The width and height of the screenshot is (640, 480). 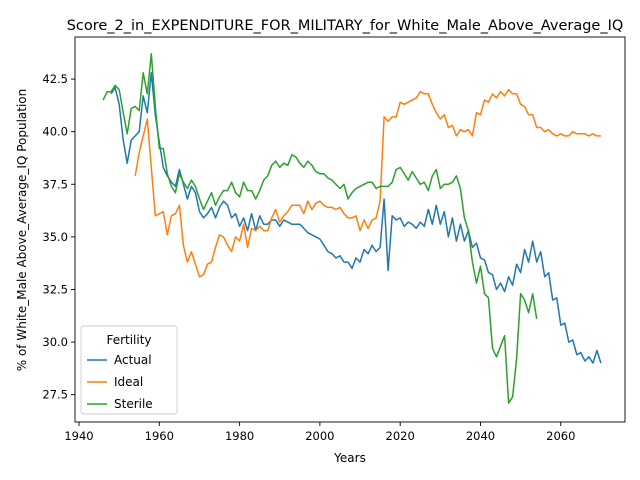 I want to click on x-tick-label: 2040, so click(x=480, y=436).